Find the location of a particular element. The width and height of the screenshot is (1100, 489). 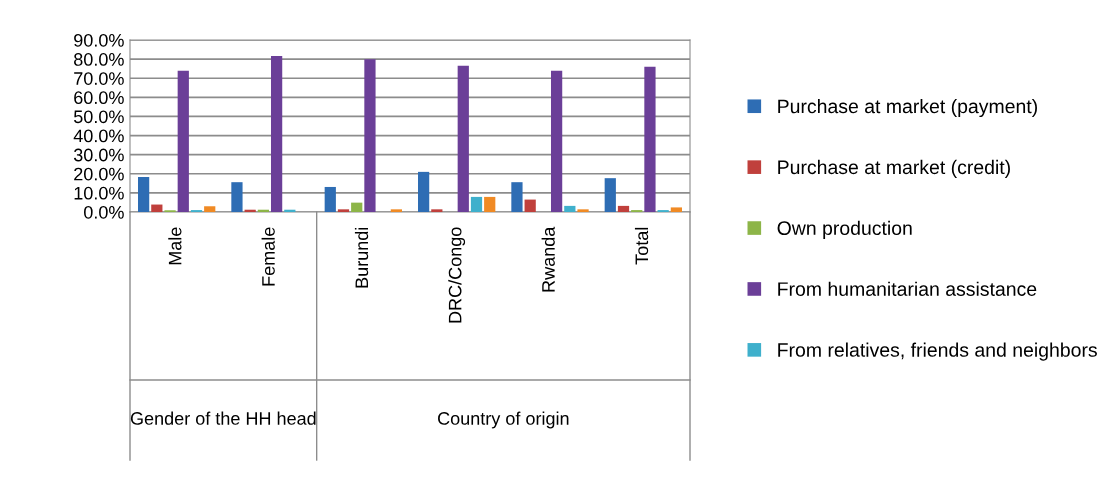

y-tick-label: 60.0% is located at coordinates (99, 98).